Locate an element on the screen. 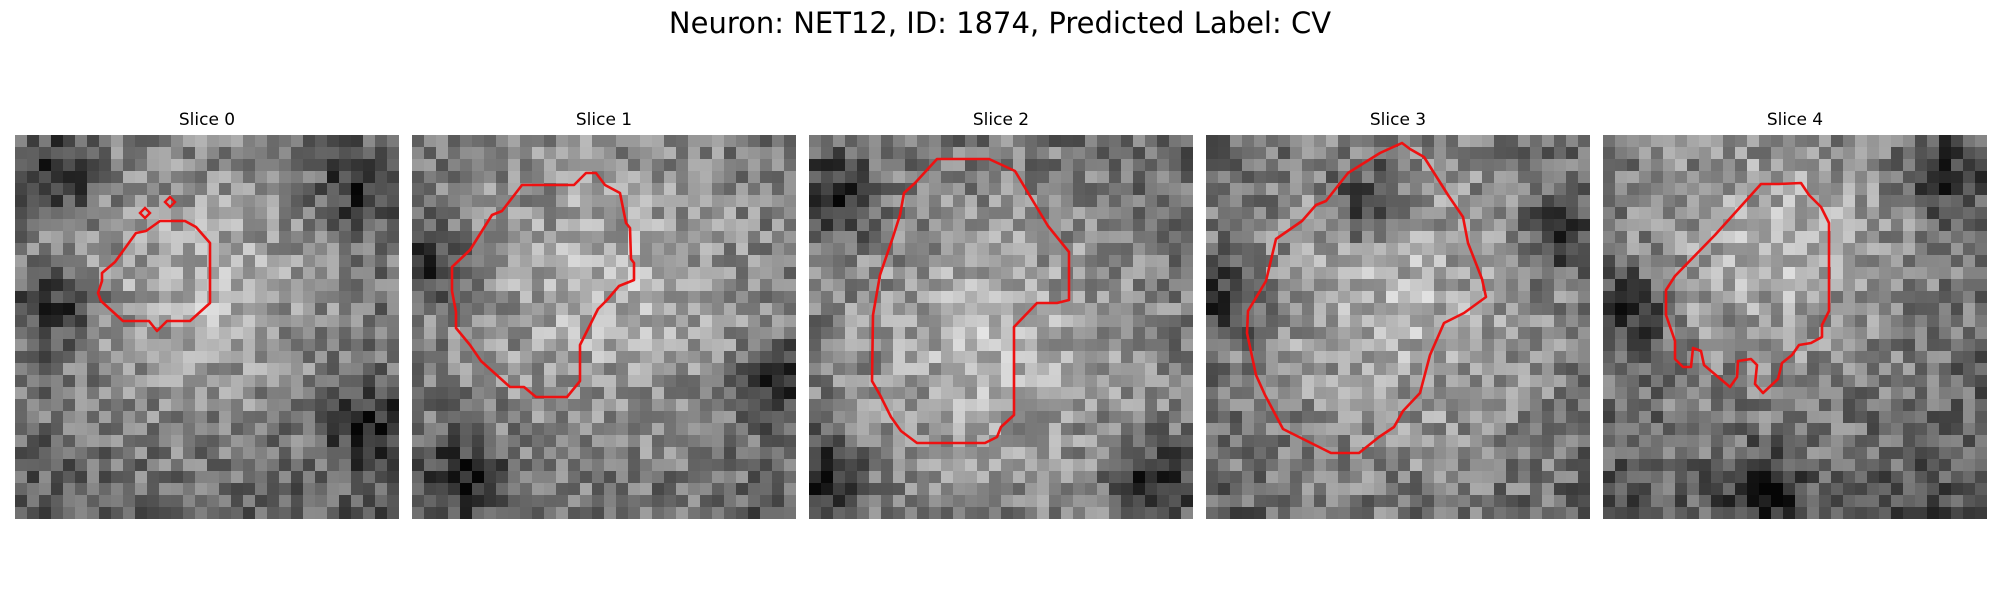 This screenshot has height=600, width=2000. slice-title-1: Slice 1 is located at coordinates (604, 120).